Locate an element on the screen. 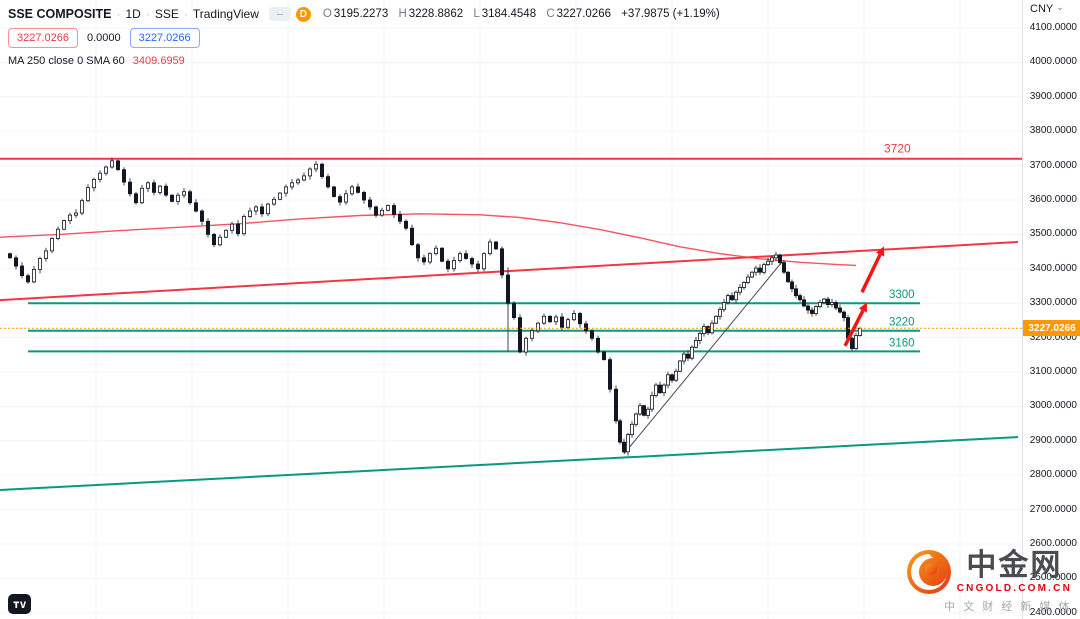 The image size is (1080, 619). timeframe-label: 1D is located at coordinates (133, 14).